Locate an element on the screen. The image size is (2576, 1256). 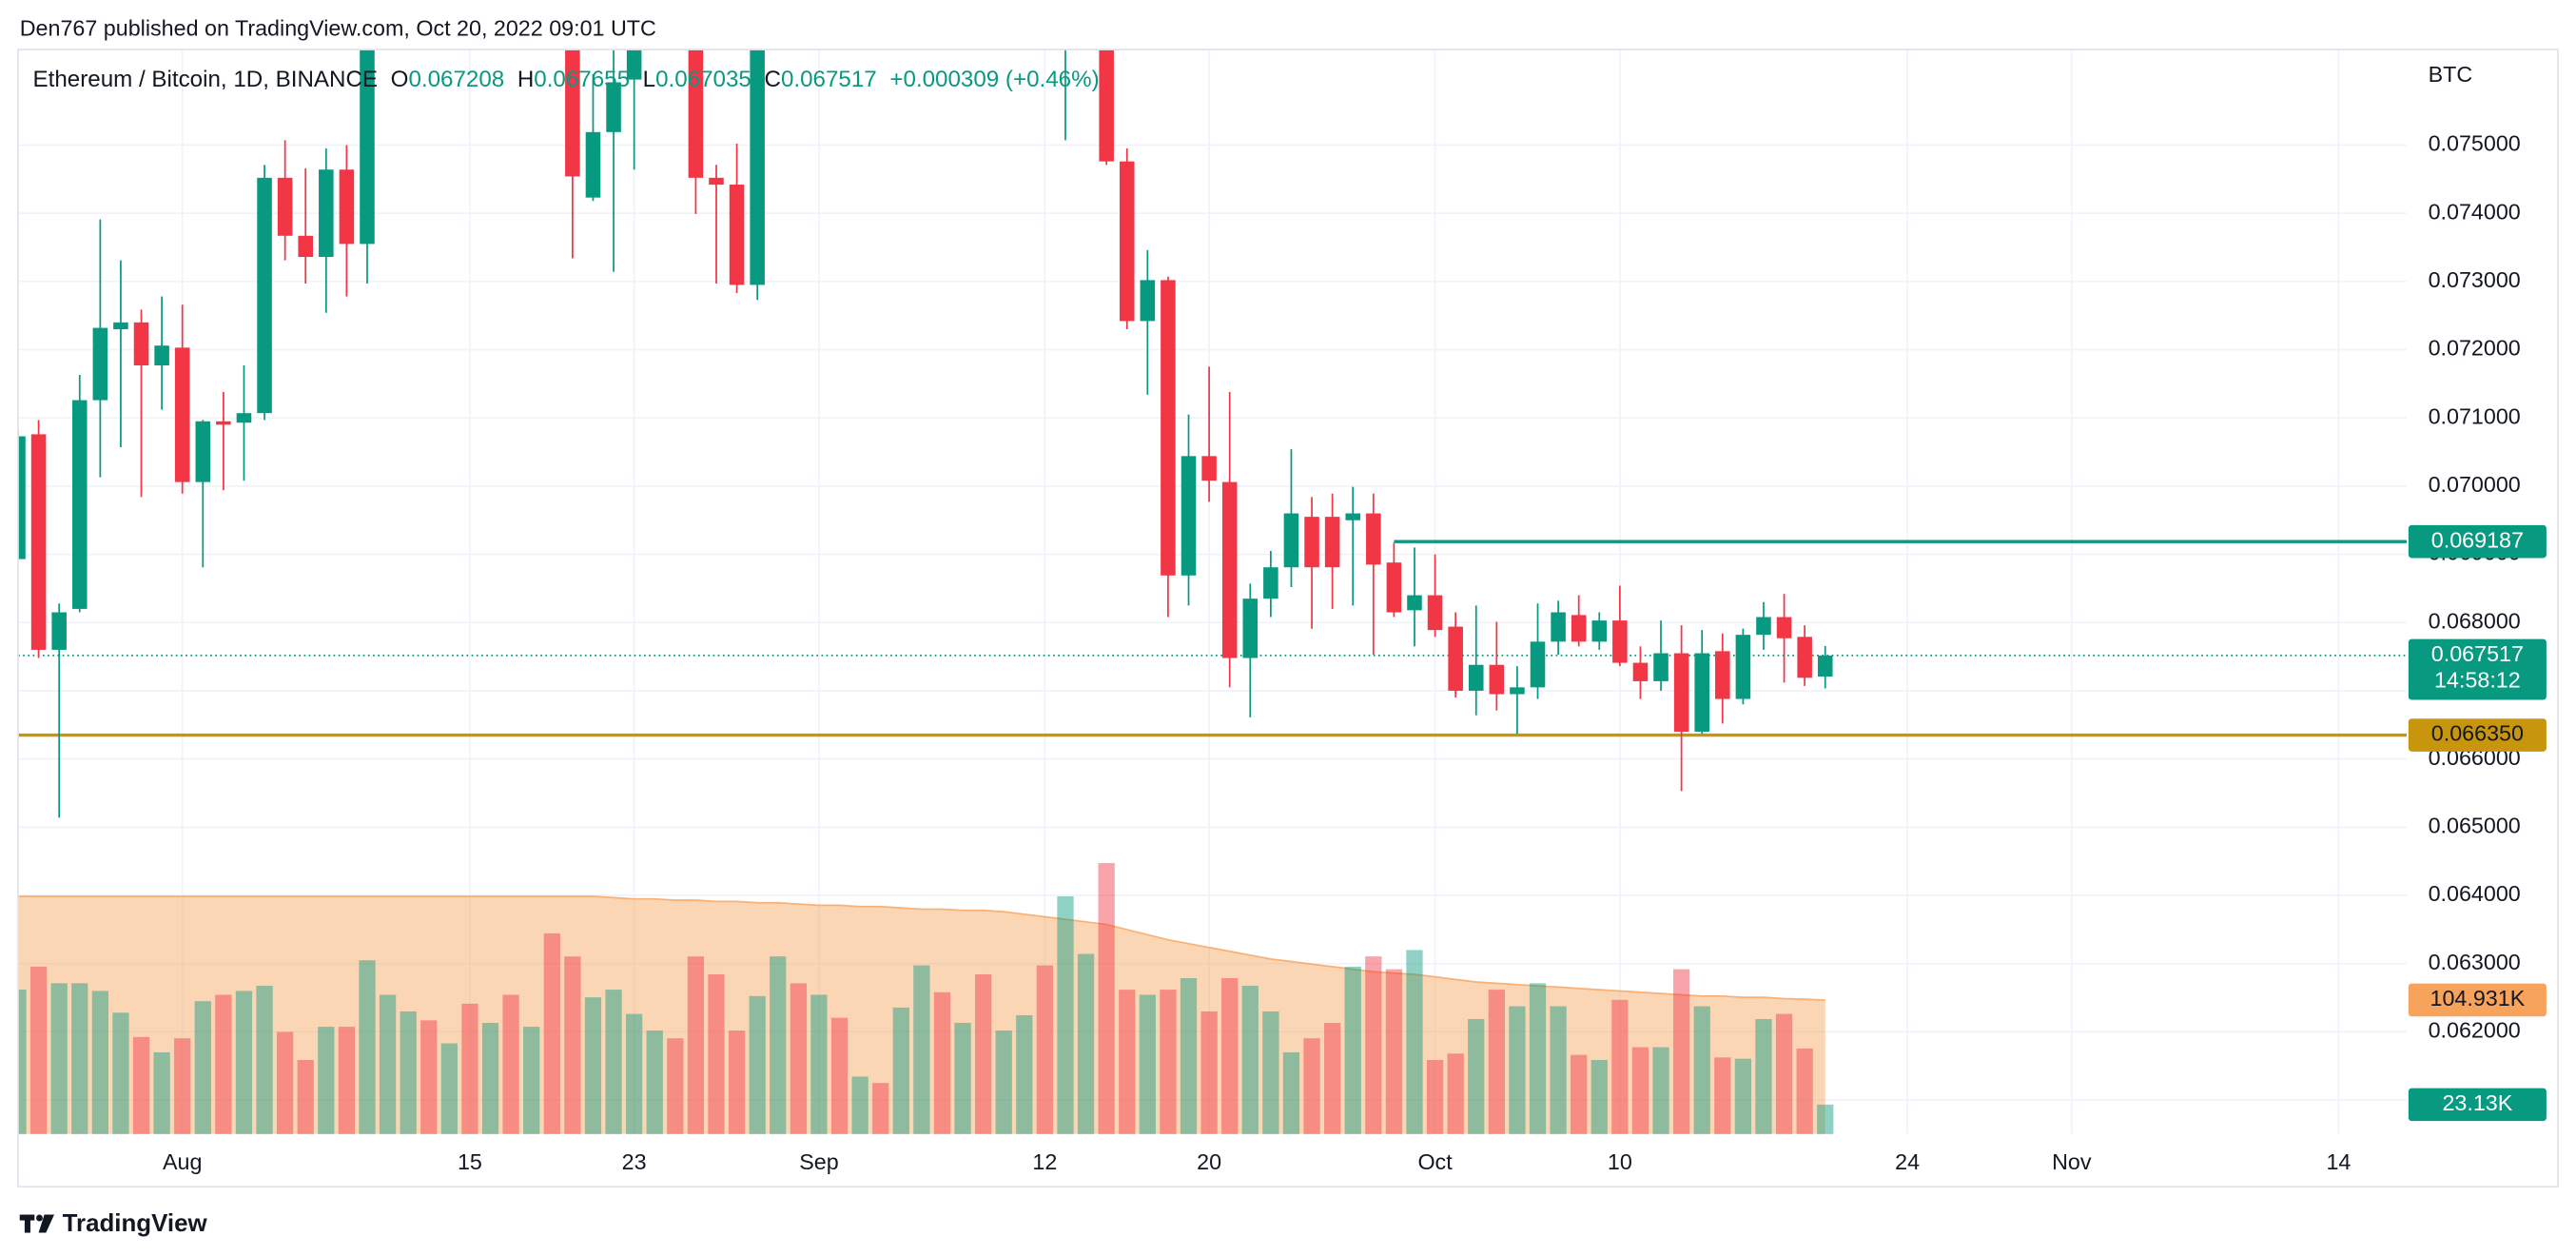
high-value: 0.067655 is located at coordinates (582, 79).